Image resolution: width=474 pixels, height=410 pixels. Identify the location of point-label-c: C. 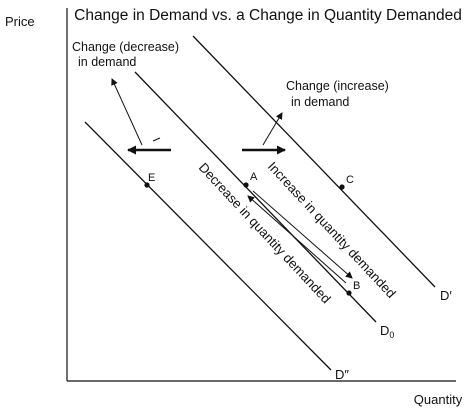
(350, 180).